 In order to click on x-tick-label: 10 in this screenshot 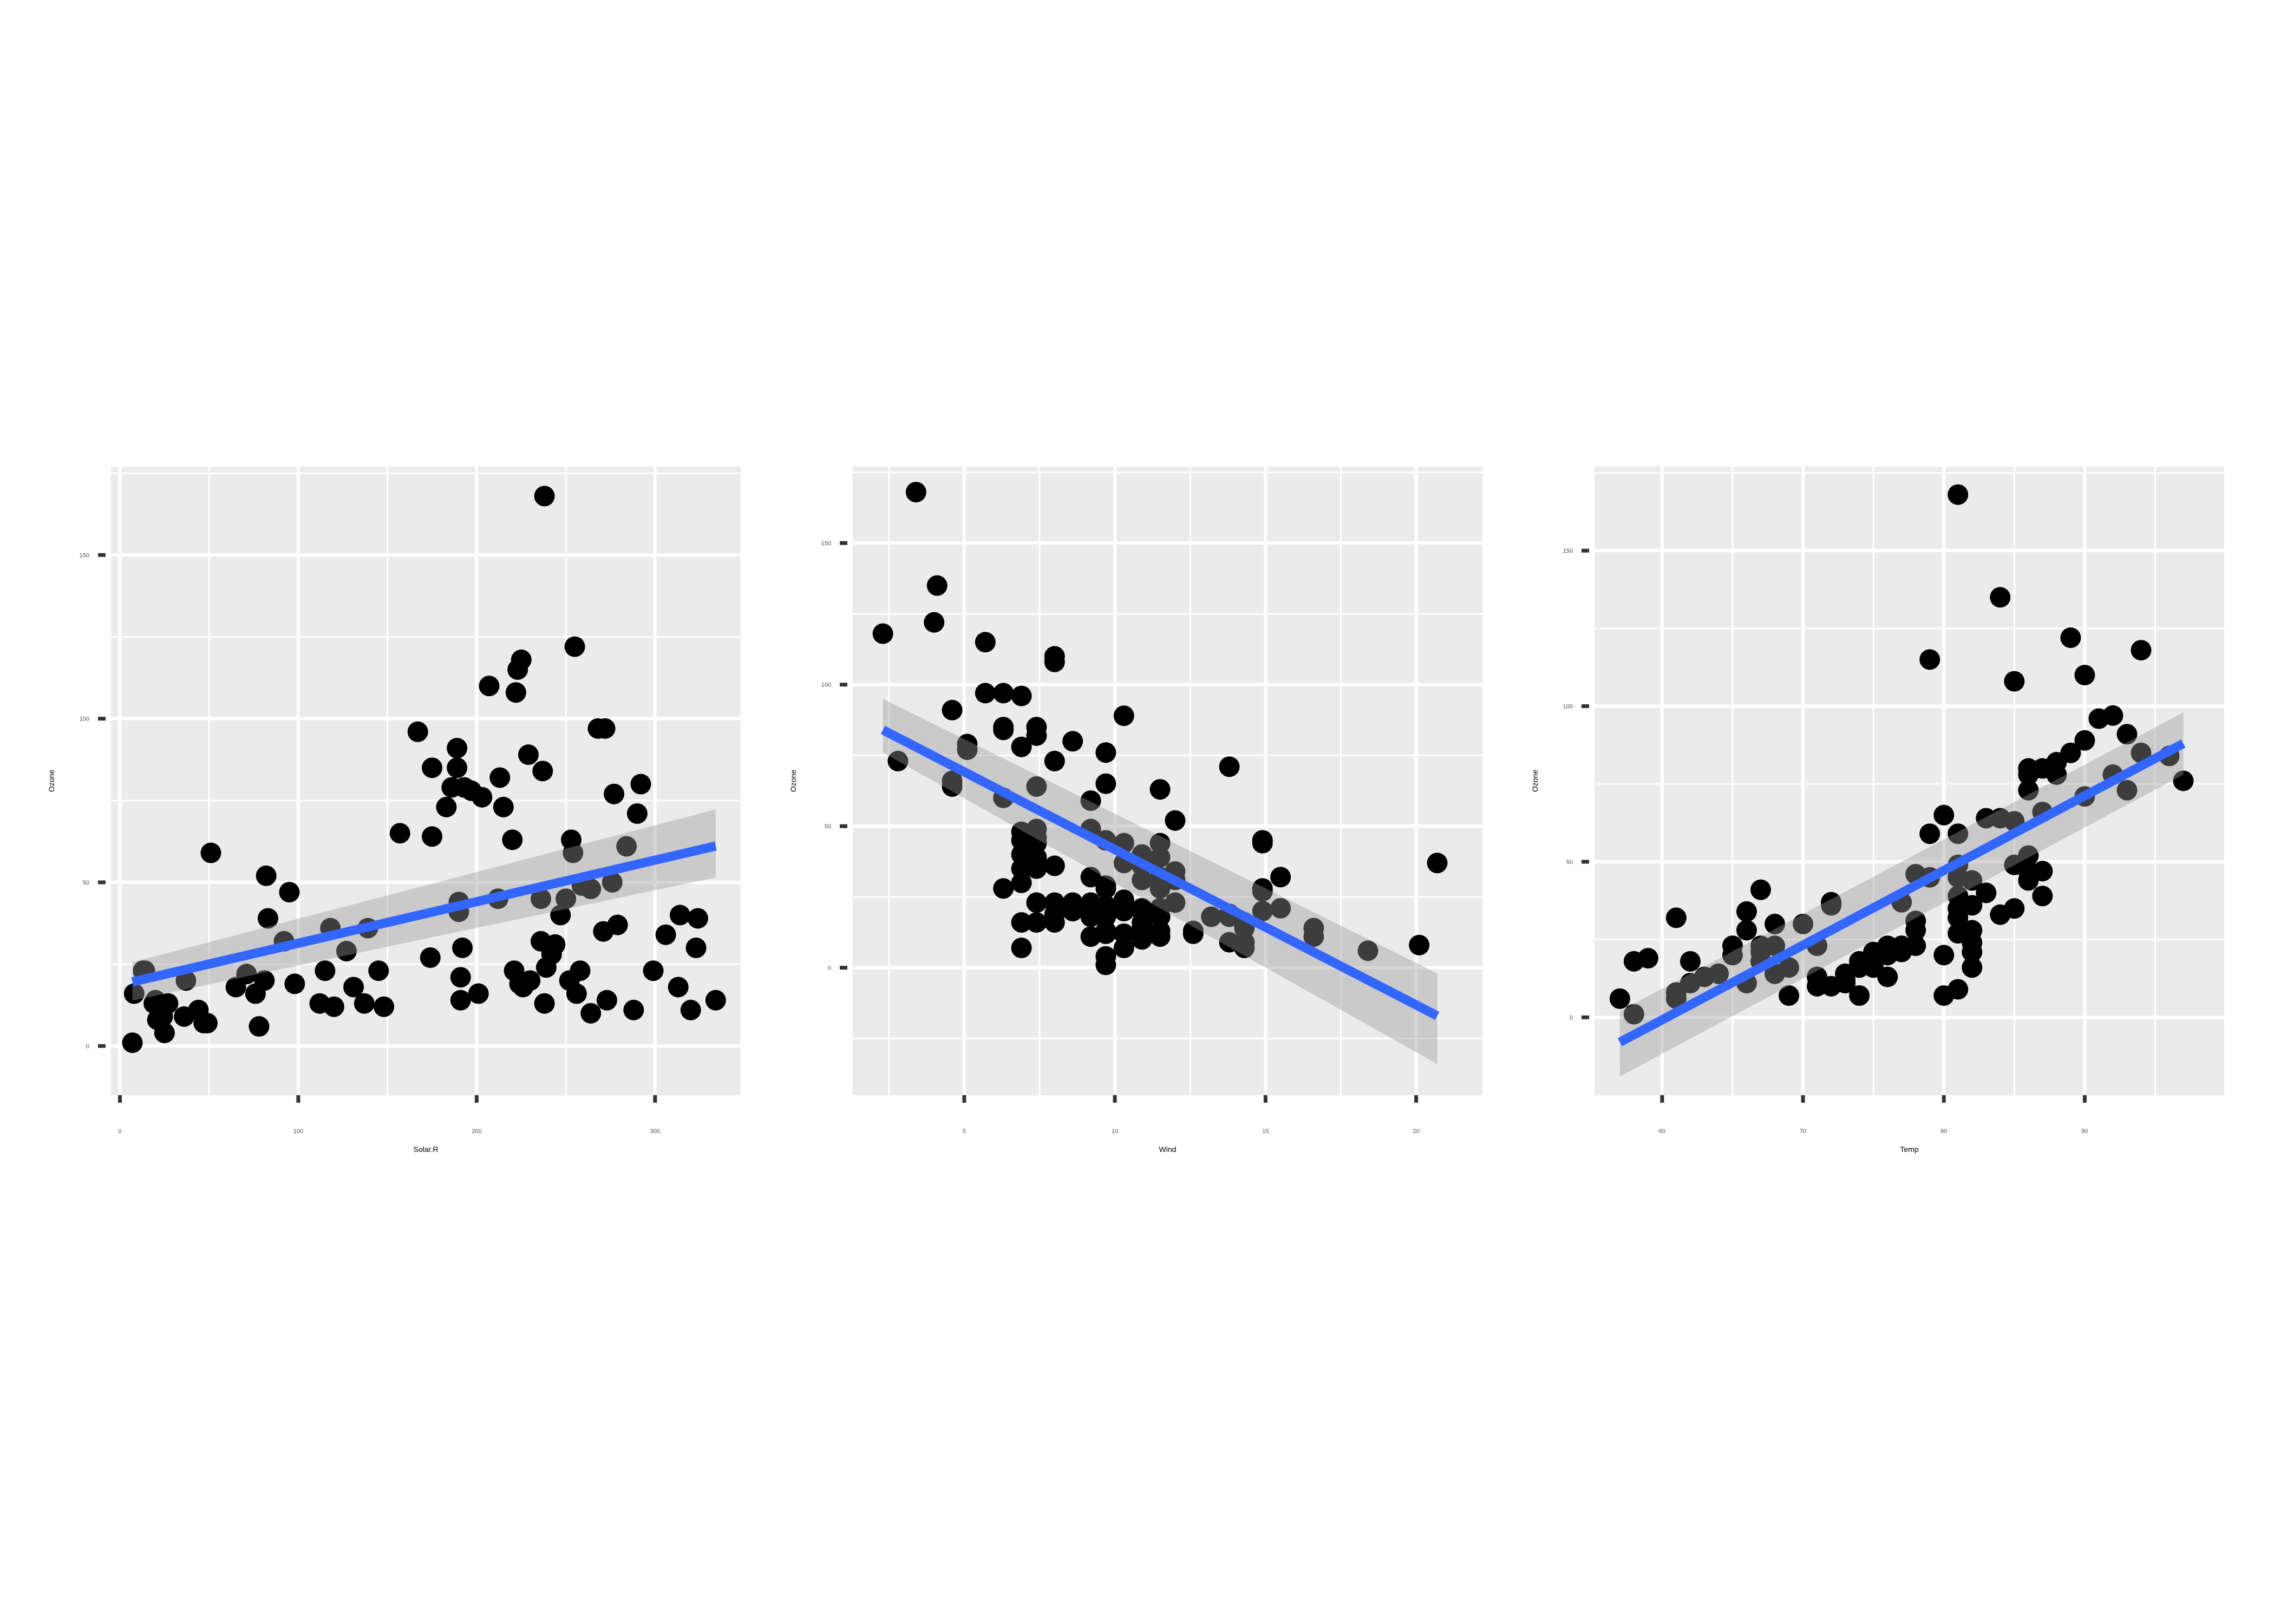, I will do `click(1115, 1131)`.